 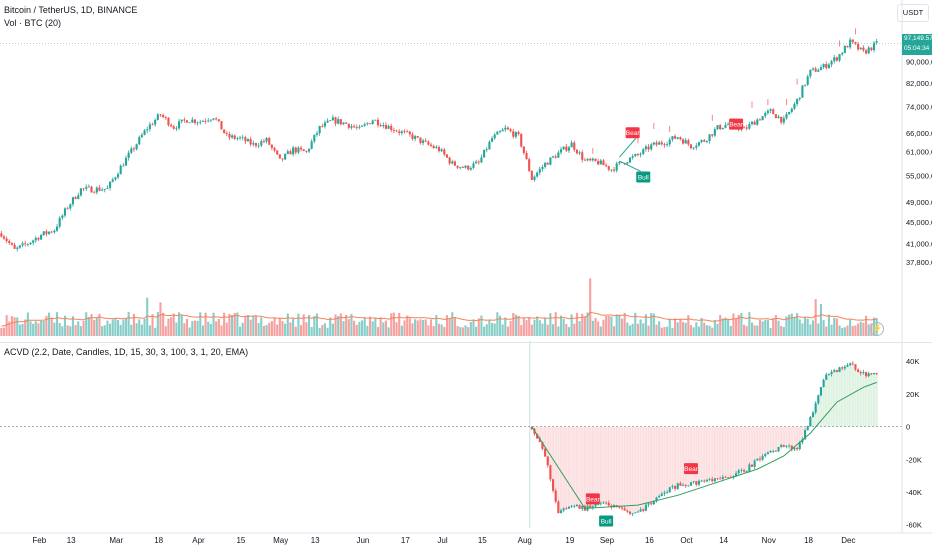 I want to click on bull-signal-label: Bull, so click(x=643, y=177).